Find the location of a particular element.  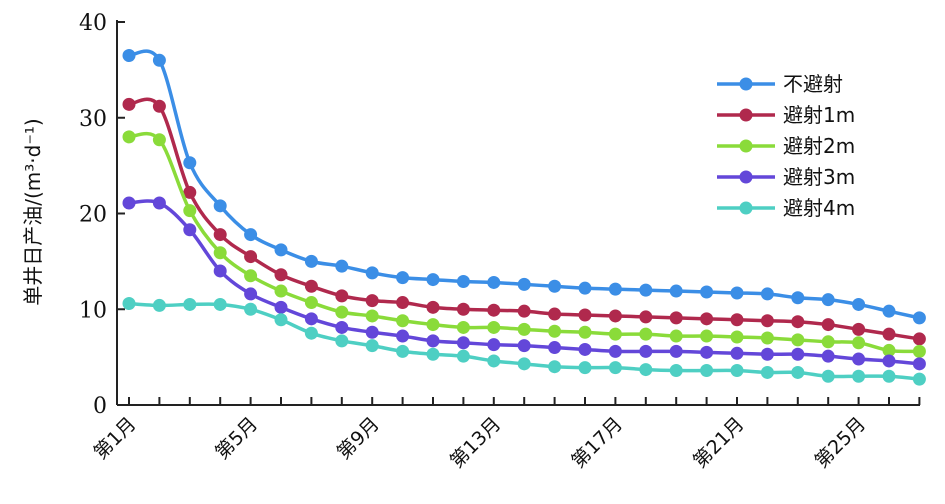

legend-item: 避射1m is located at coordinates (786, 115).